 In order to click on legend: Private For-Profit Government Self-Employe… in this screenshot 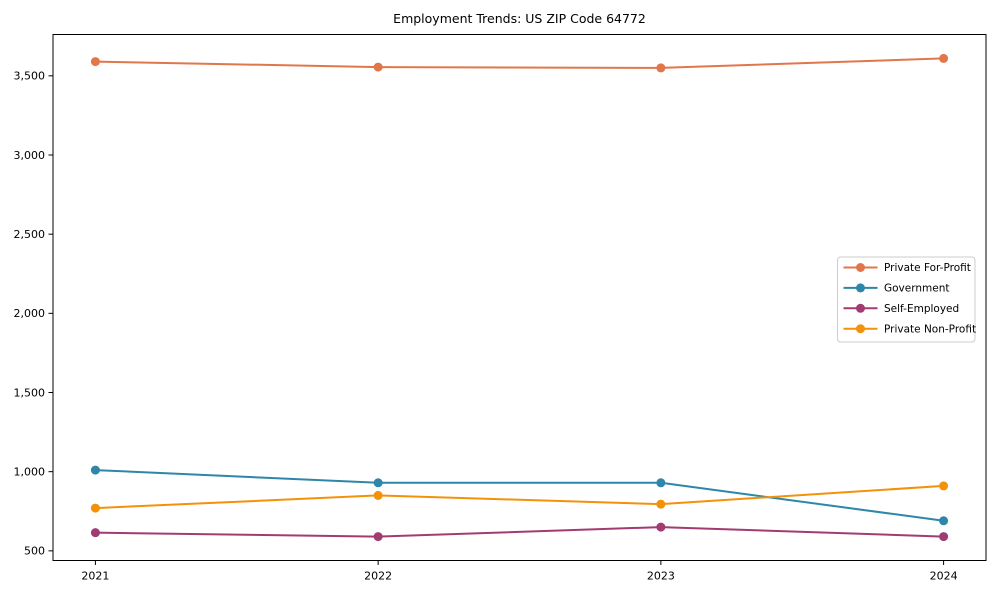, I will do `click(906, 299)`.